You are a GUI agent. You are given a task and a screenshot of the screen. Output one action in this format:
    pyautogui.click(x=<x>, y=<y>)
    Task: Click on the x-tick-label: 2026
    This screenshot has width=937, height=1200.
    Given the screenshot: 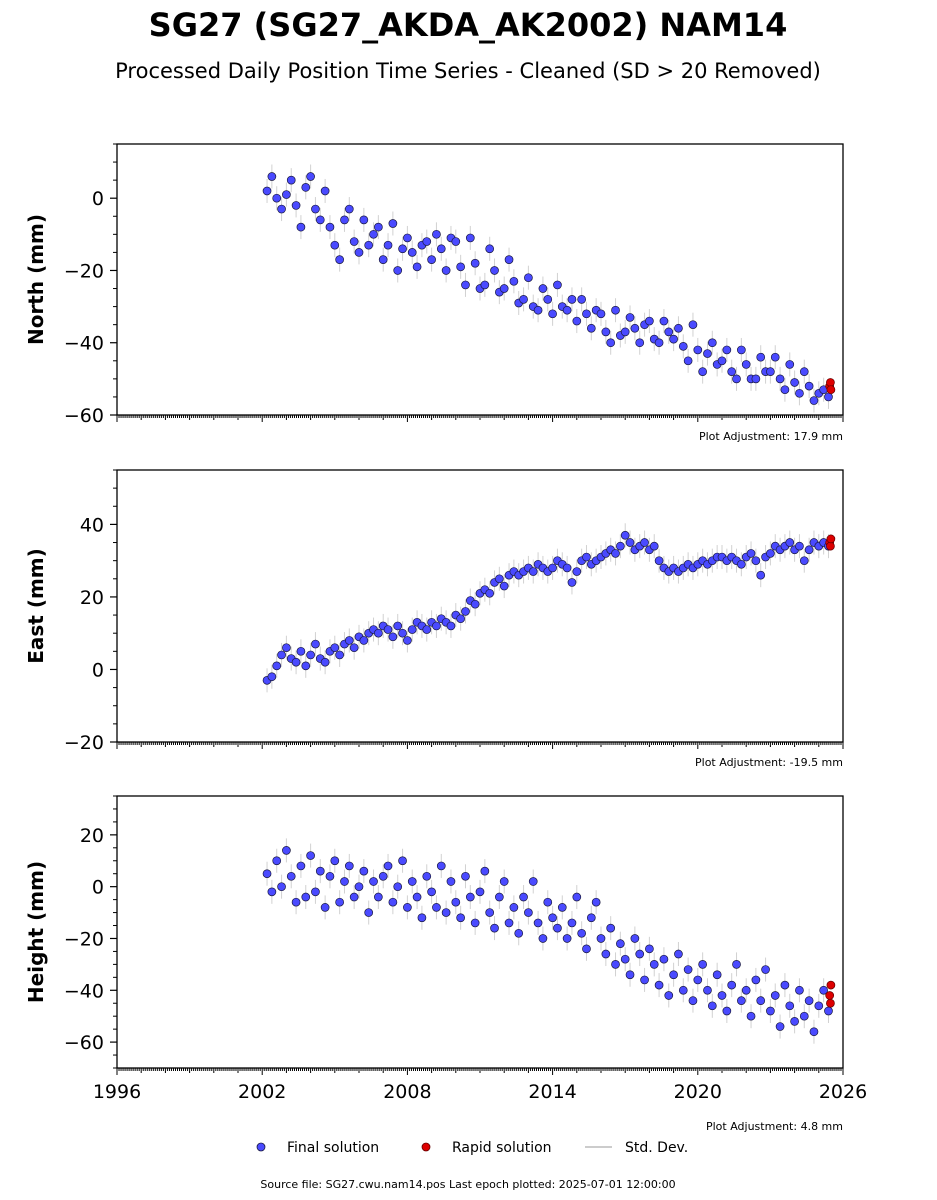 What is the action you would take?
    pyautogui.click(x=843, y=1092)
    